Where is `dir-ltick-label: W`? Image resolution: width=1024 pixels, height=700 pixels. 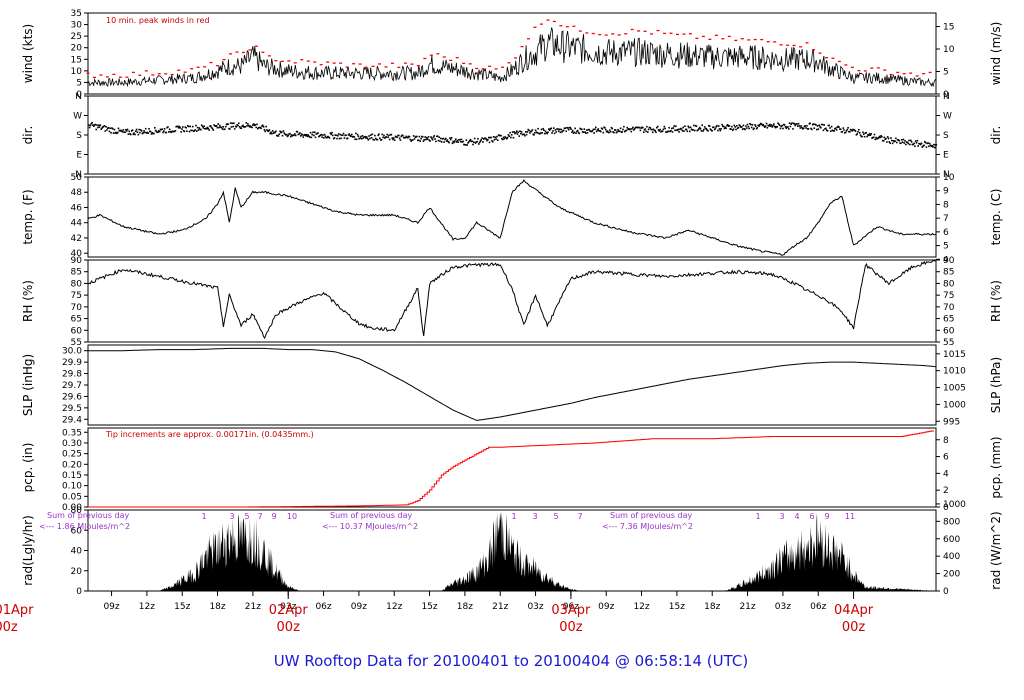
dir-ltick-label: W is located at coordinates (77, 117).